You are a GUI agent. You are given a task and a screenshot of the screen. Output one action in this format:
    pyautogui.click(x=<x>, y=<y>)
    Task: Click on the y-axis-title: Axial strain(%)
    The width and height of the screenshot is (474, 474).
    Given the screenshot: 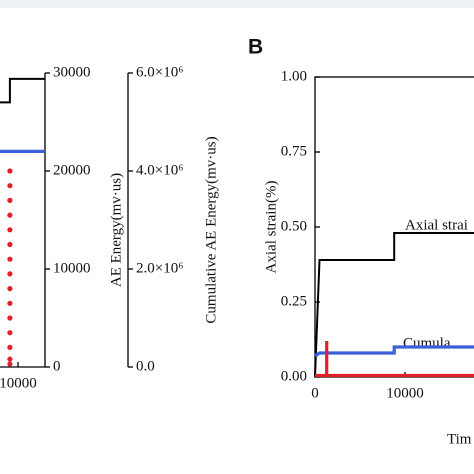 What is the action you would take?
    pyautogui.click(x=271, y=227)
    